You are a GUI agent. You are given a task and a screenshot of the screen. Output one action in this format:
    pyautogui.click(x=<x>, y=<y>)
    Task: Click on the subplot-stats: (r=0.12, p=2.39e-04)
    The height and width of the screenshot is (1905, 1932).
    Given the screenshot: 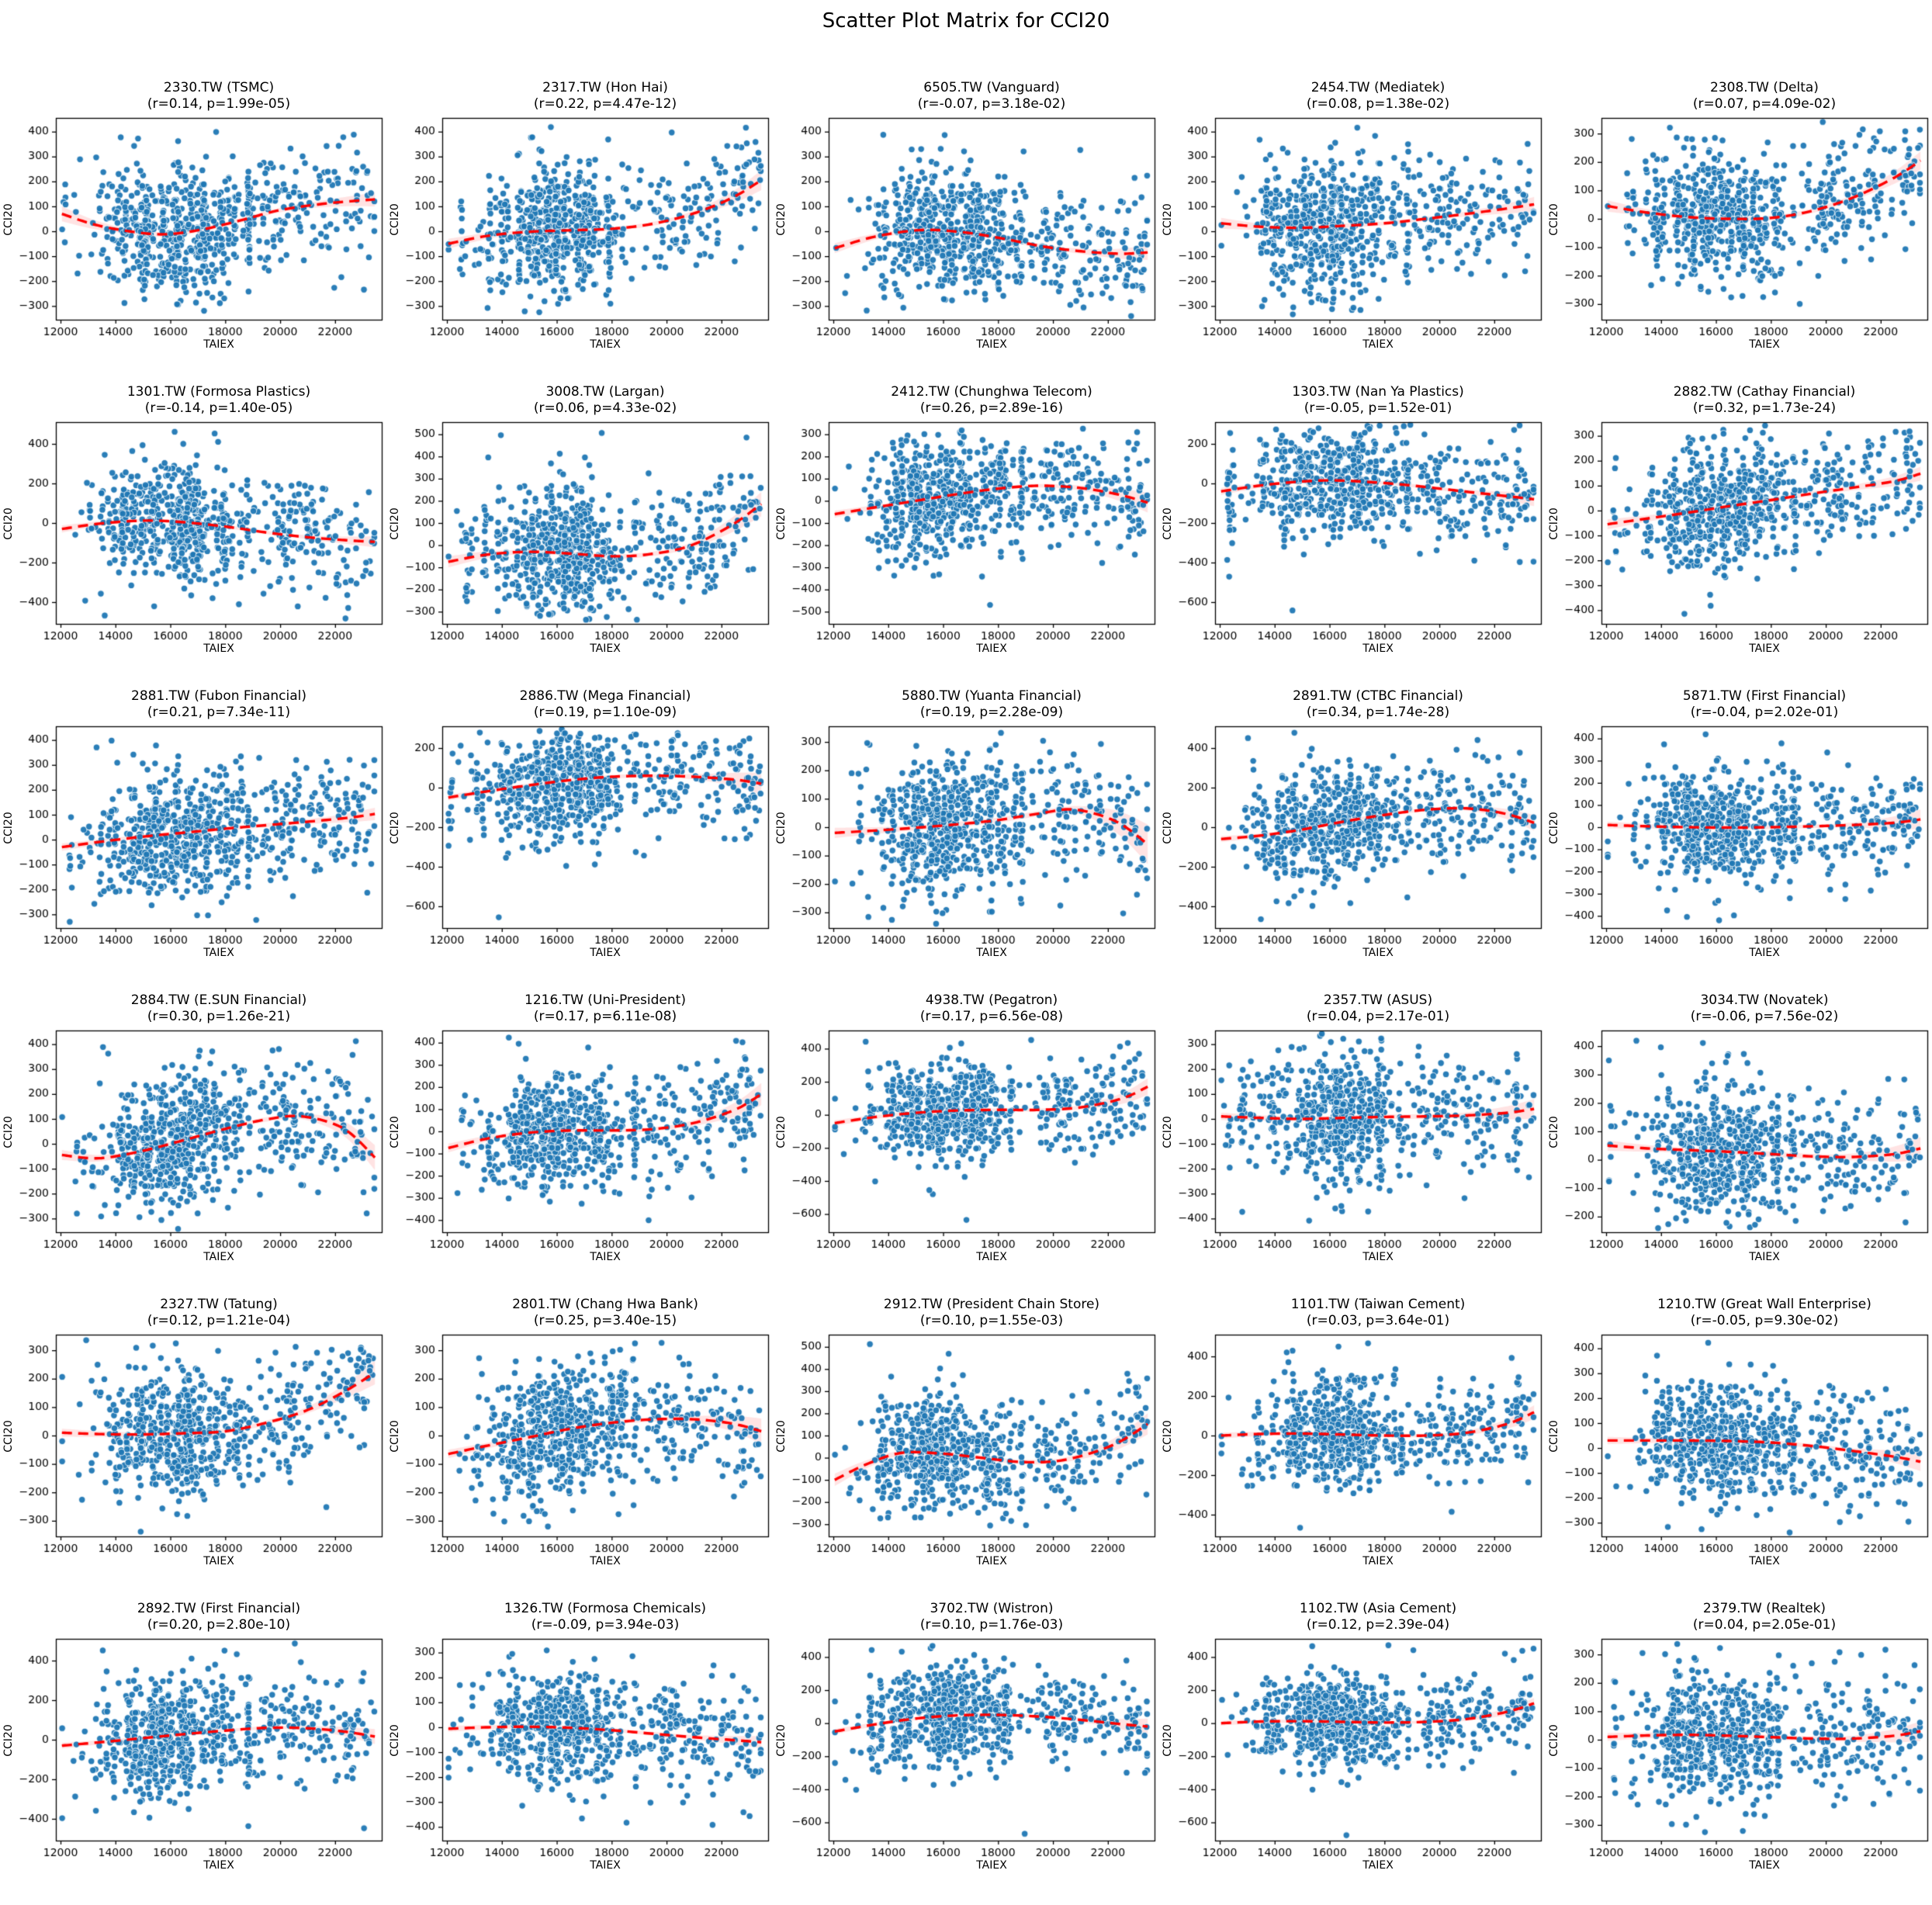 What is the action you would take?
    pyautogui.click(x=1378, y=1625)
    